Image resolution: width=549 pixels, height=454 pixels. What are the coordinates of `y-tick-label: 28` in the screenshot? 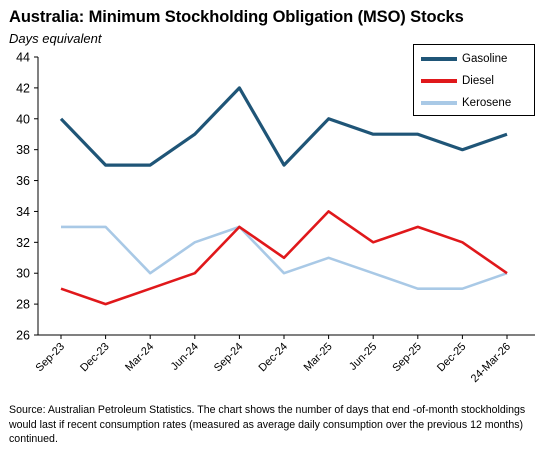 It's located at (23, 305).